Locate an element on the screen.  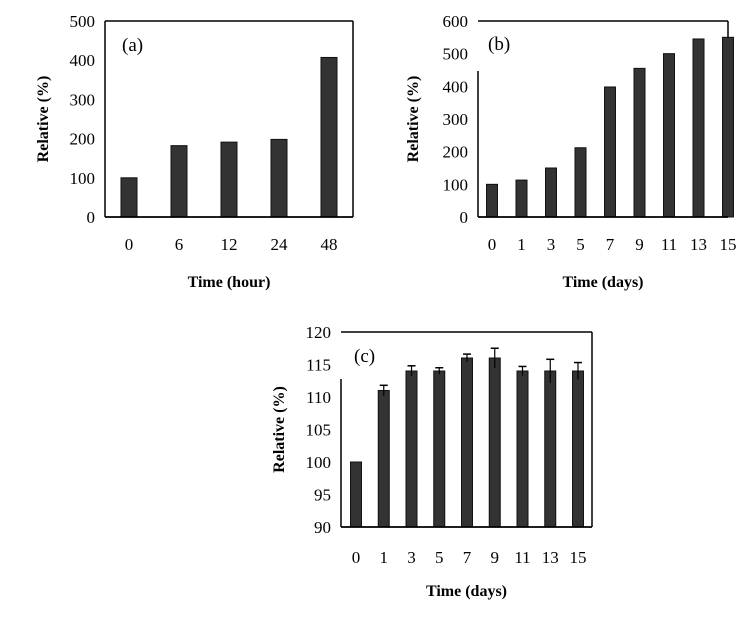
x-tick-label: 6 is located at coordinates (179, 244).